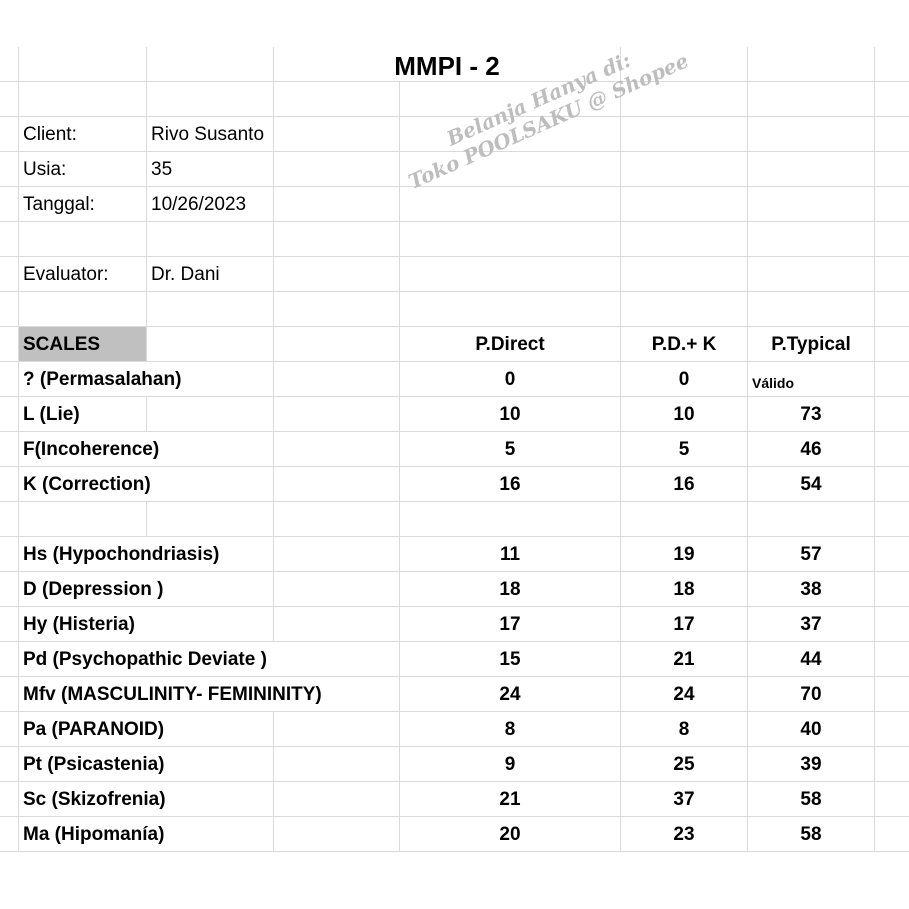 This screenshot has height=909, width=909. Describe the element at coordinates (684, 589) in the screenshot. I see `pd-k-value: 18` at that location.